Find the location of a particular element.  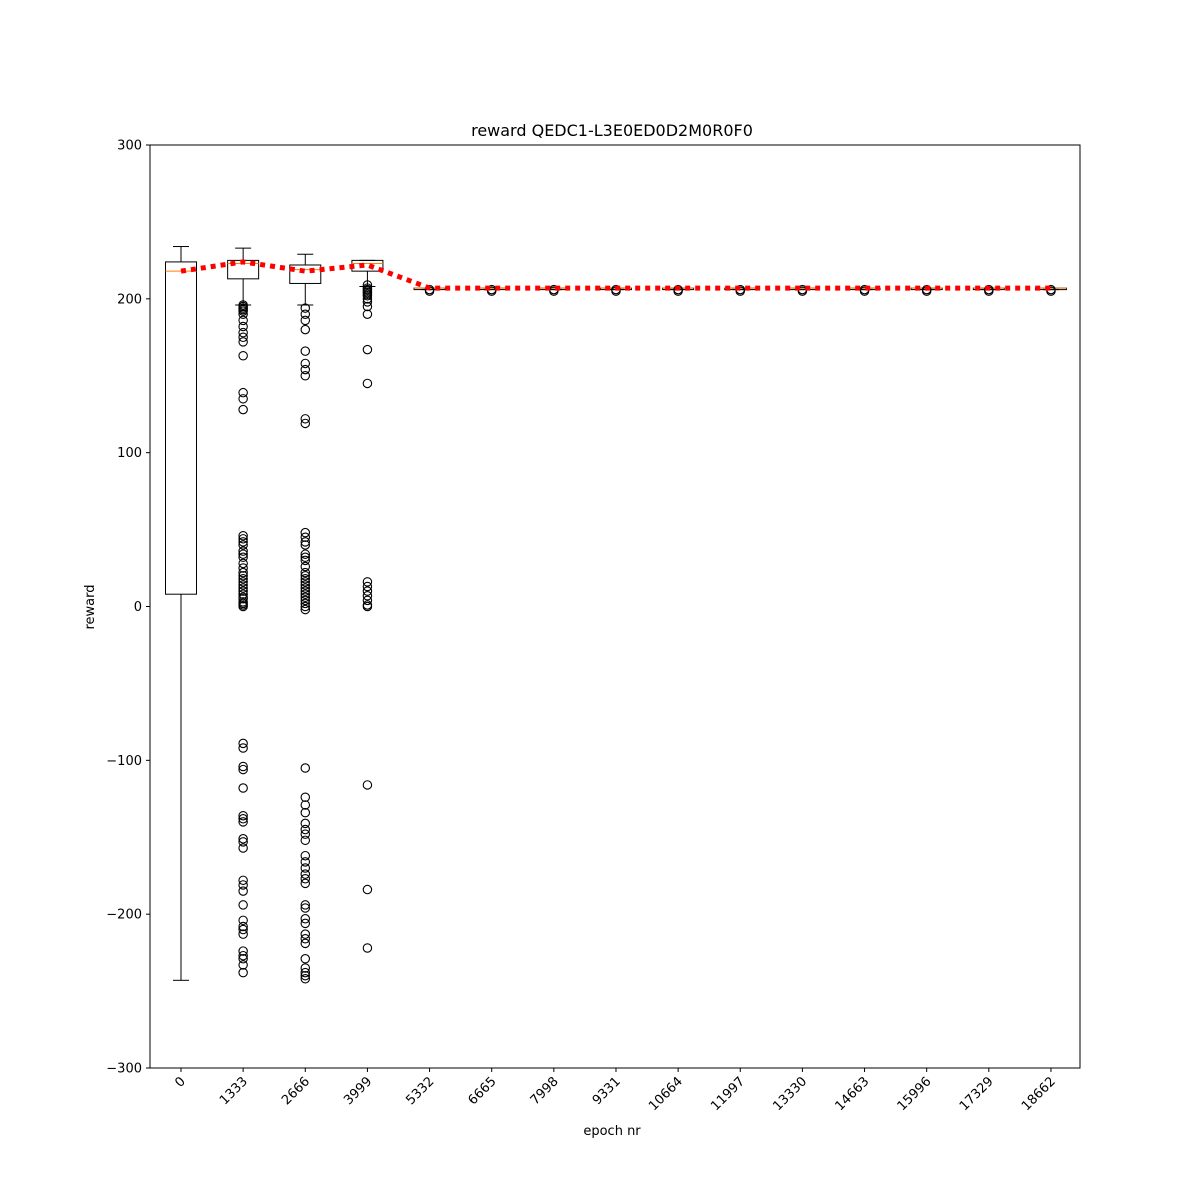

y-tick-label: −100 is located at coordinates (124, 761).